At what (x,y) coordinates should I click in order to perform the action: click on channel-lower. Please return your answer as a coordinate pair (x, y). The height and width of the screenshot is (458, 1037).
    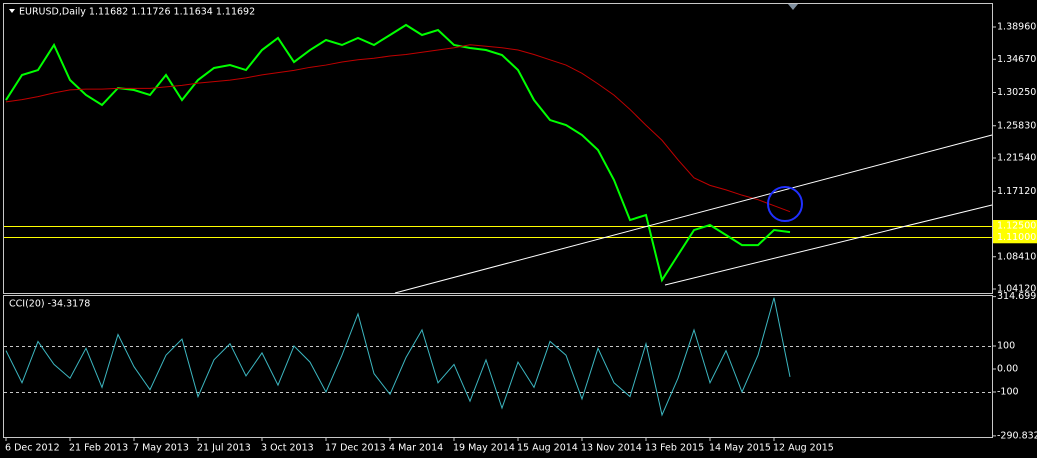
    Looking at the image, I should click on (828, 245).